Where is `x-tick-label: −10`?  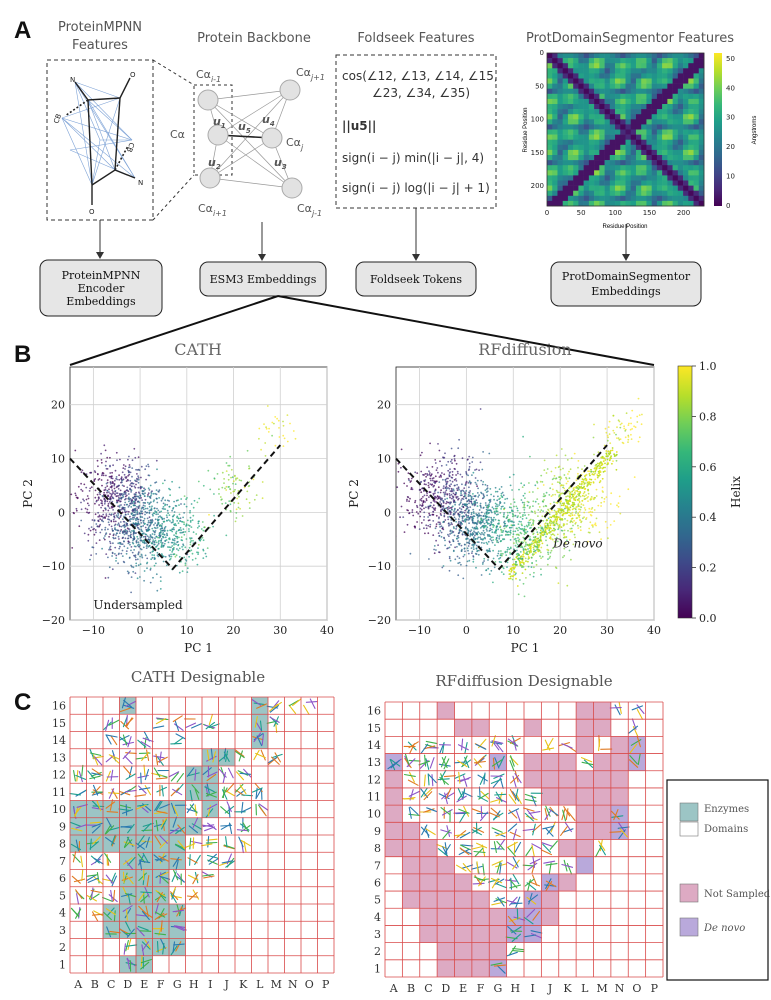 x-tick-label: −10 is located at coordinates (93, 630).